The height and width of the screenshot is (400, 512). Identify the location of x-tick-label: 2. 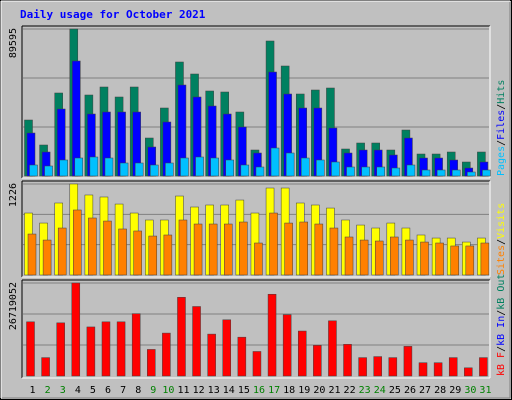
(48, 390).